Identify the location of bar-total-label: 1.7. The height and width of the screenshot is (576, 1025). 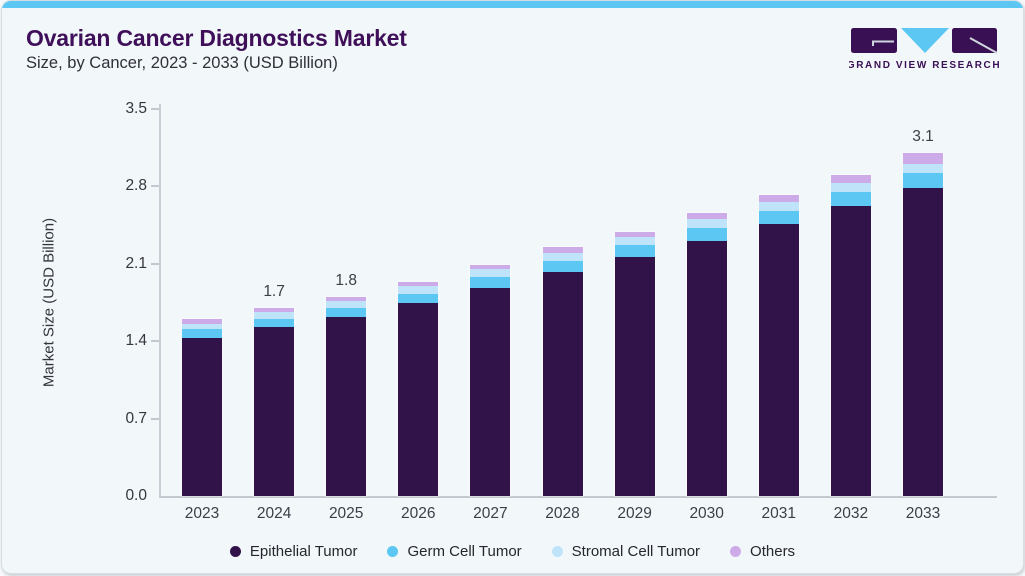
(274, 292).